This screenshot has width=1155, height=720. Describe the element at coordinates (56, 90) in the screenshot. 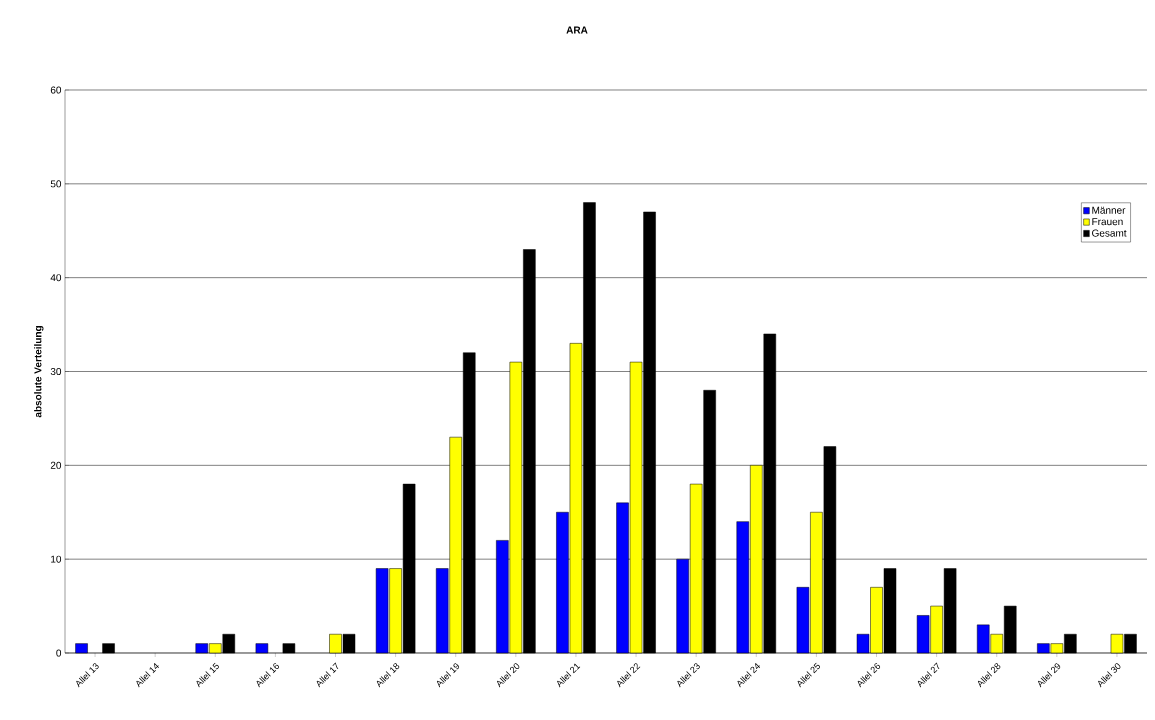

I see `y-tick-label: 60` at that location.